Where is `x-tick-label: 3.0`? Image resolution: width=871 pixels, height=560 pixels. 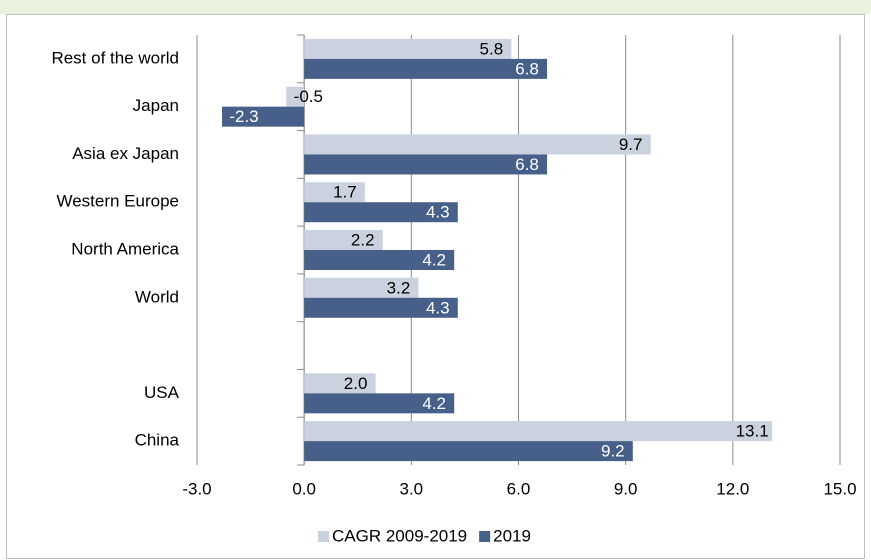 x-tick-label: 3.0 is located at coordinates (412, 488).